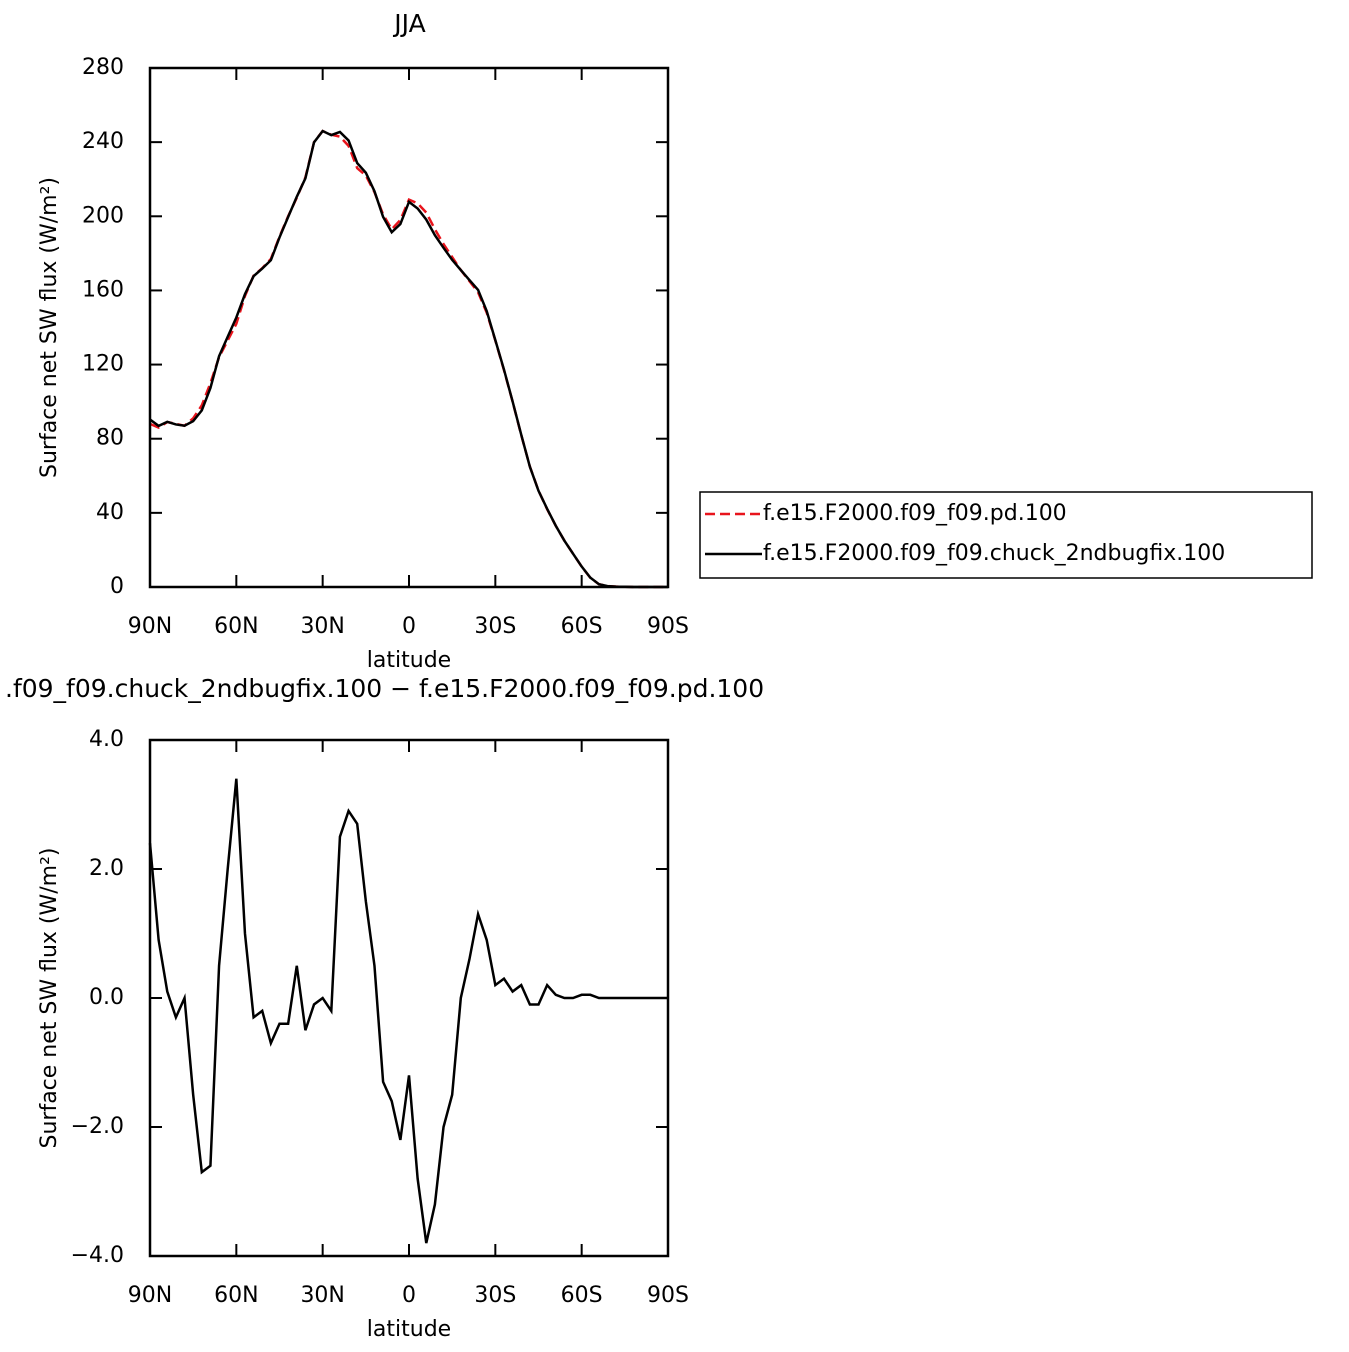  What do you see at coordinates (110, 438) in the screenshot?
I see `y-tick-label: 80` at bounding box center [110, 438].